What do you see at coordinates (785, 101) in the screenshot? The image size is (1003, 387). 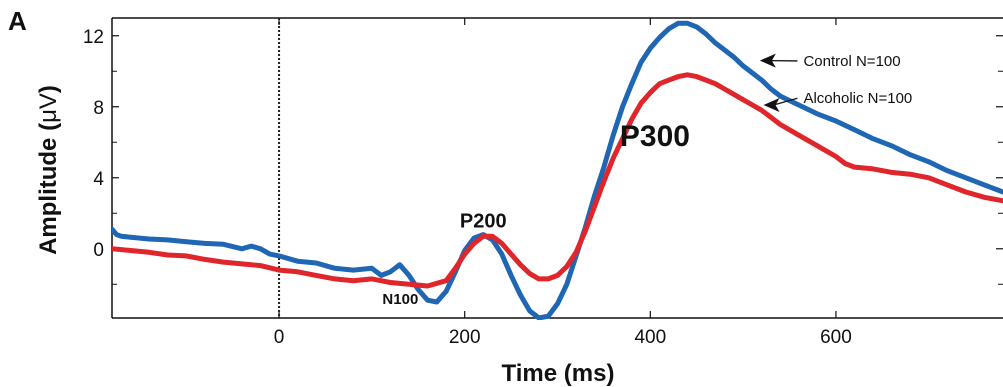 I see `legend-arrow-line` at bounding box center [785, 101].